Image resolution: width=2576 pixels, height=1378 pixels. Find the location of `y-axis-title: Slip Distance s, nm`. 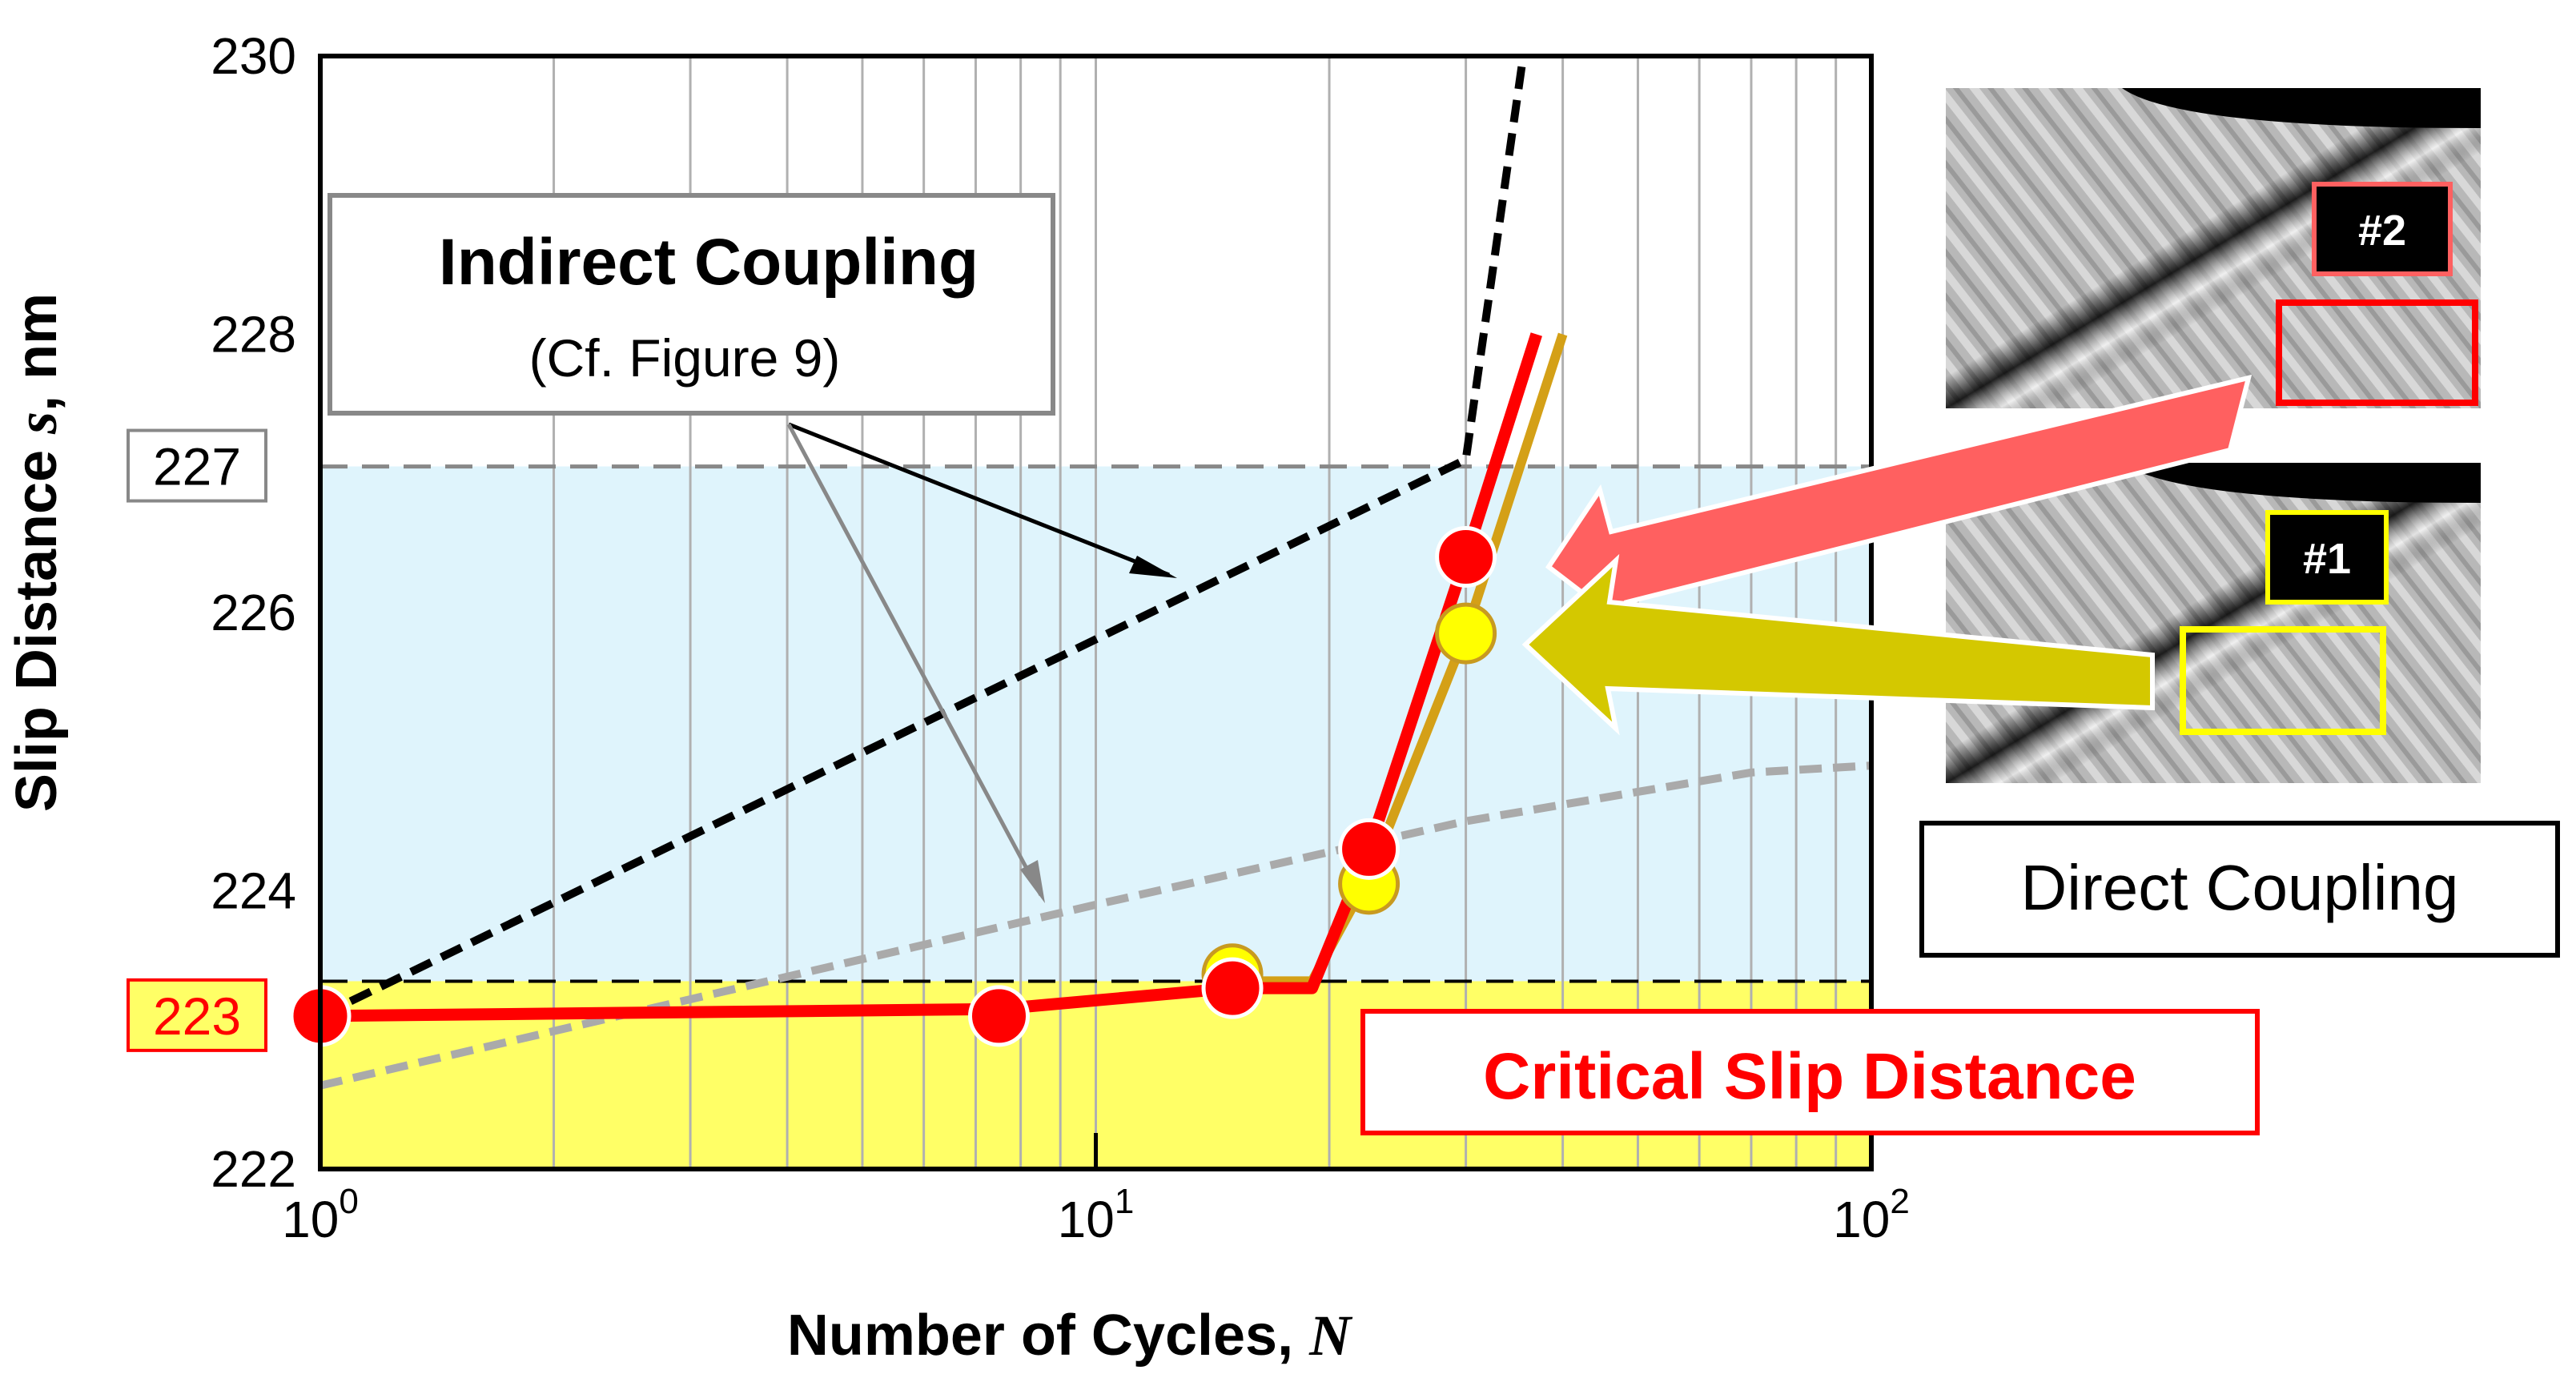

y-axis-title: Slip Distance s, nm is located at coordinates (37, 552).